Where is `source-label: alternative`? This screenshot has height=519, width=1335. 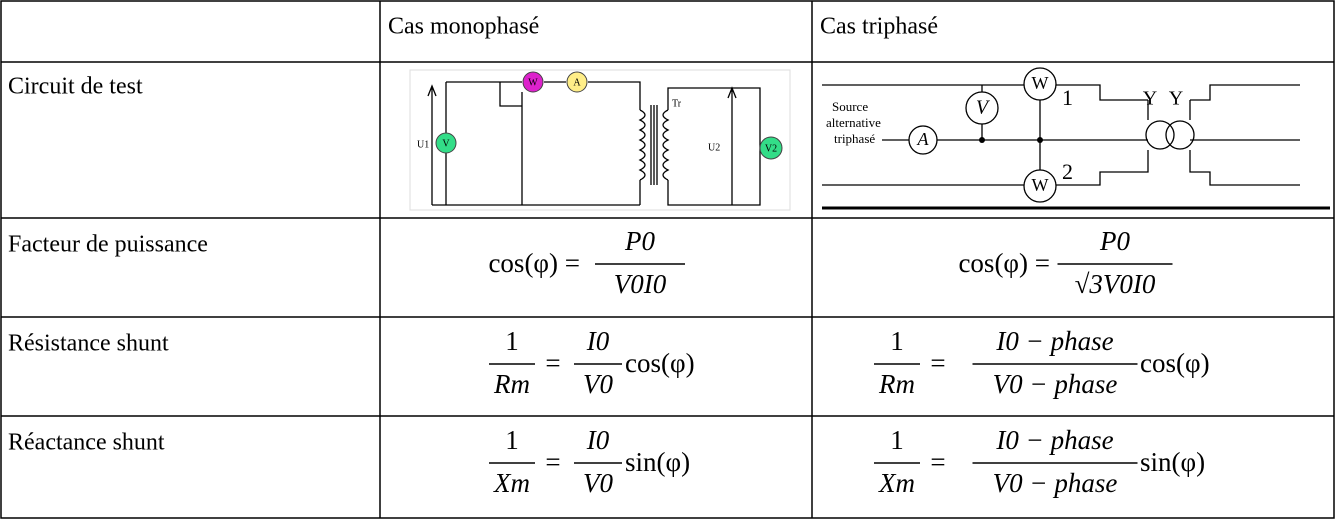
source-label: alternative is located at coordinates (853, 122).